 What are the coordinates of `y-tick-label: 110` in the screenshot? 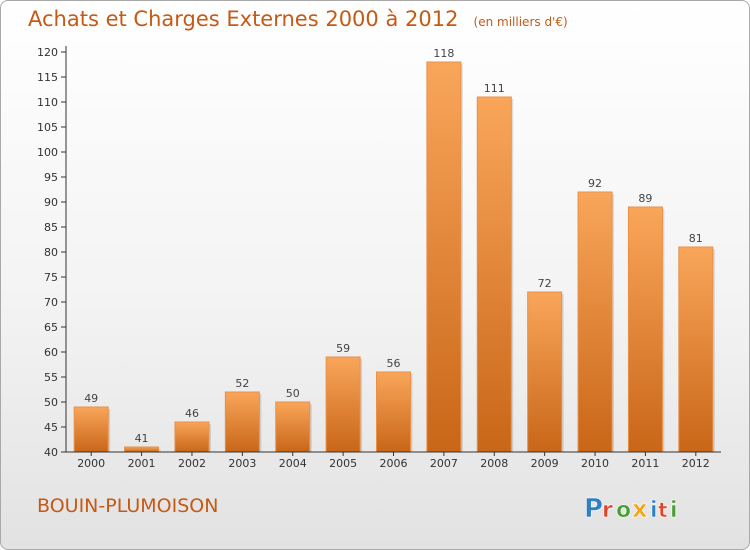 It's located at (47, 102).